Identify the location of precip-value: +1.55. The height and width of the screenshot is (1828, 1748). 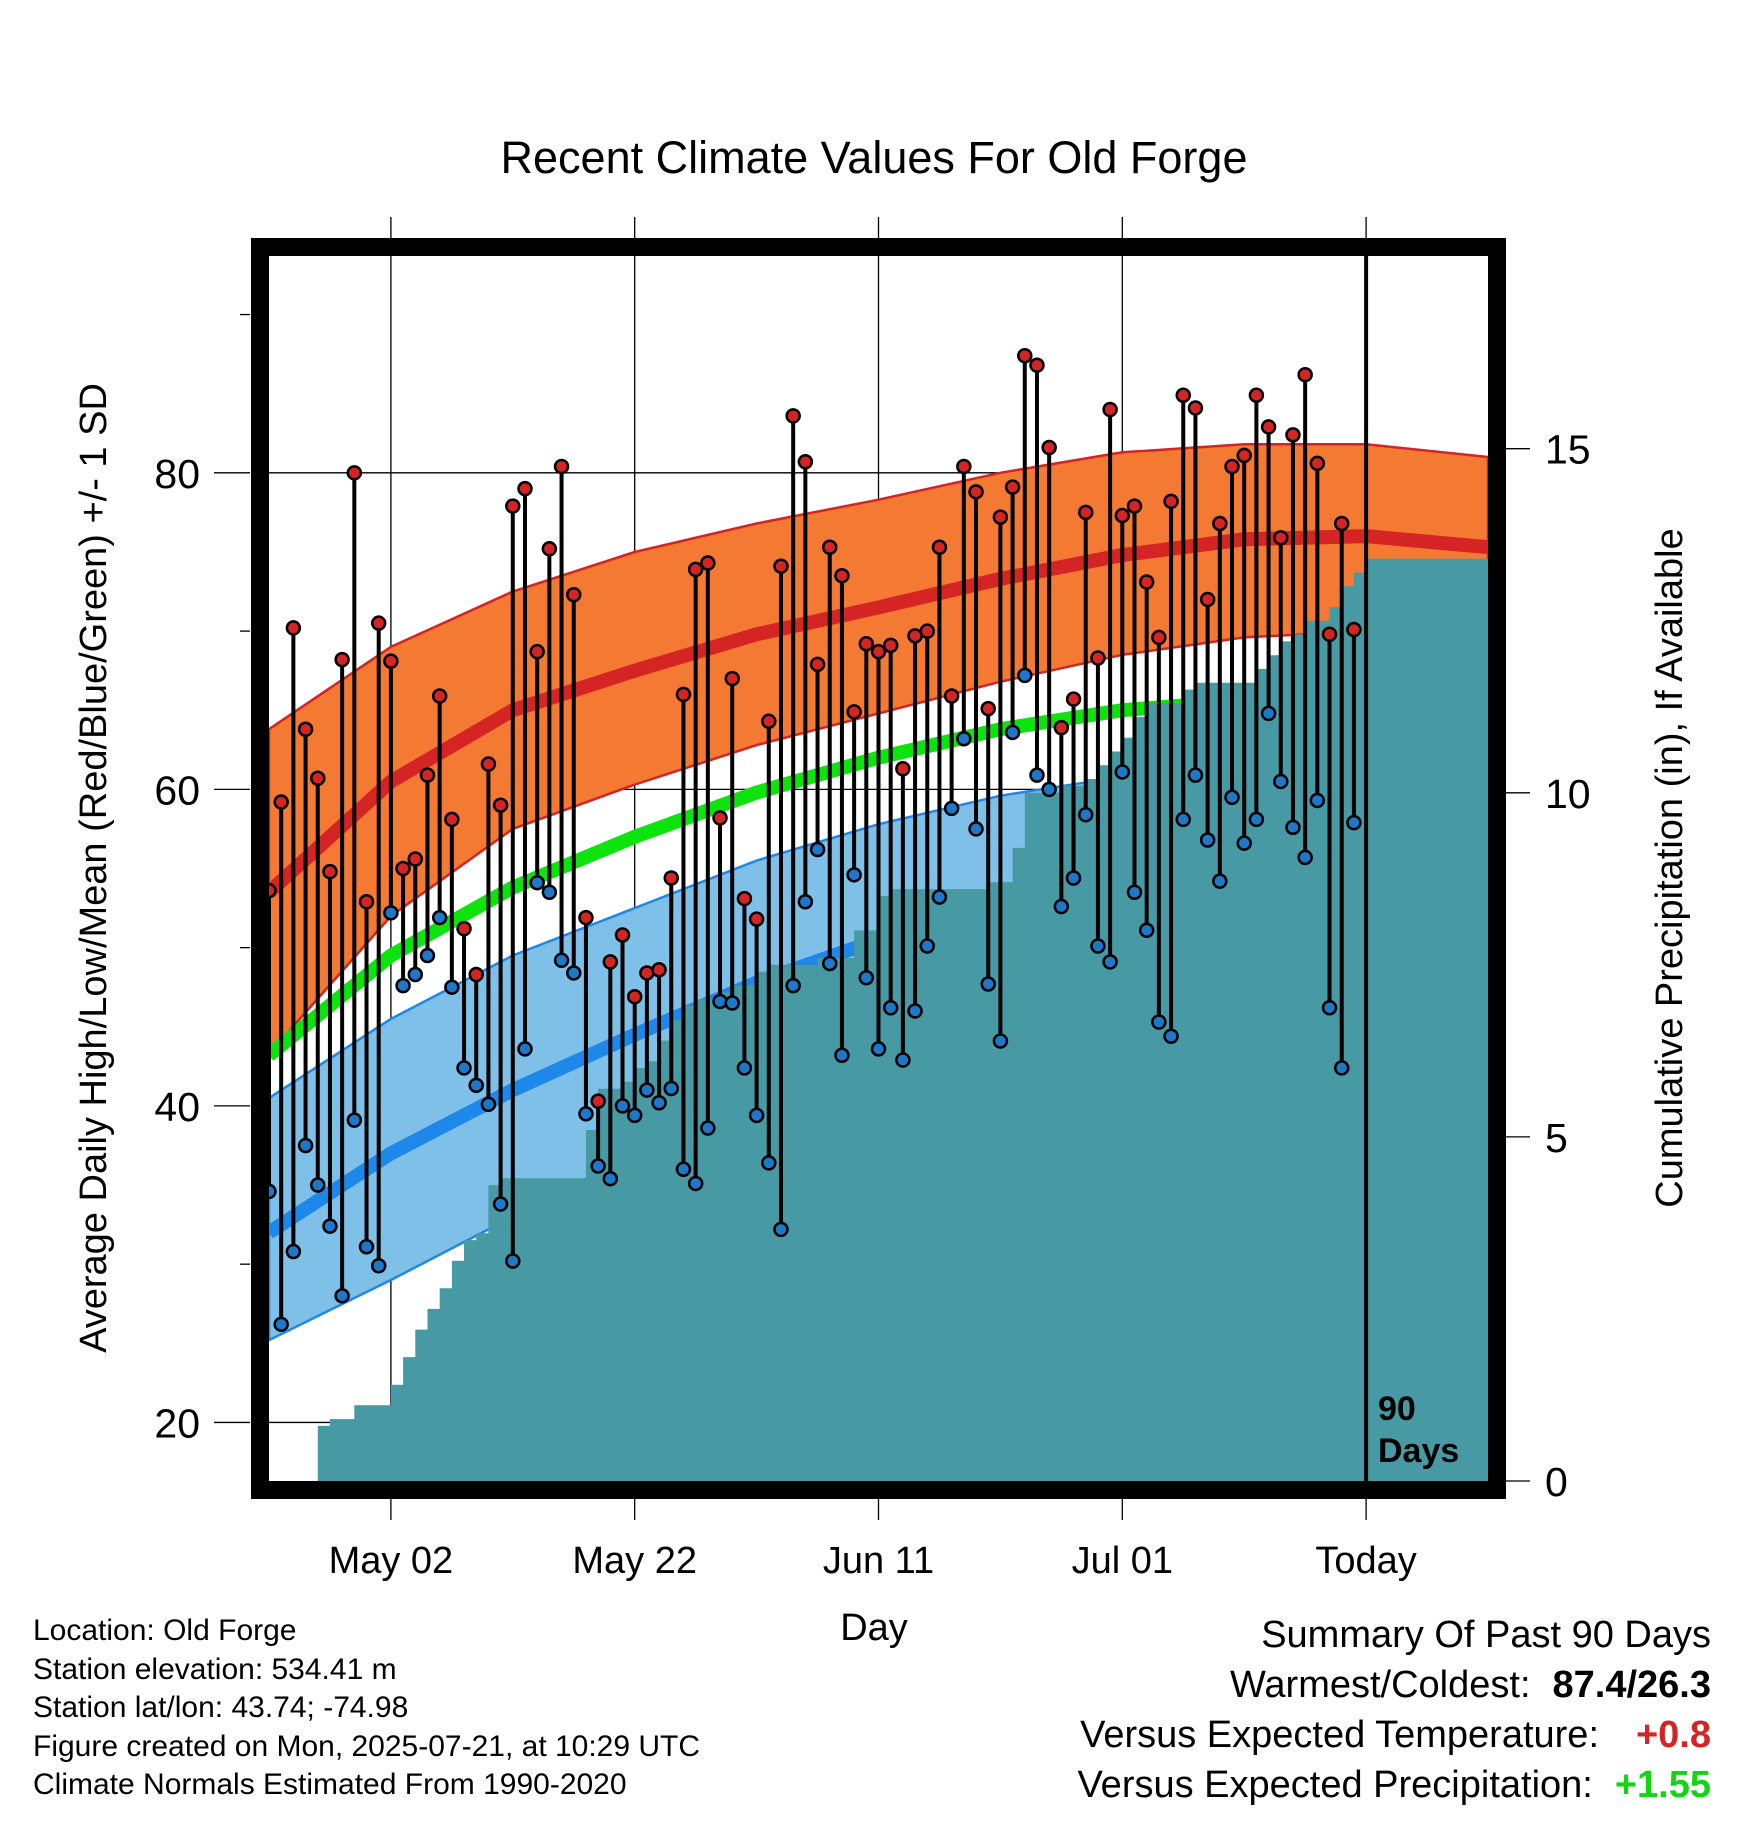
(1662, 1785).